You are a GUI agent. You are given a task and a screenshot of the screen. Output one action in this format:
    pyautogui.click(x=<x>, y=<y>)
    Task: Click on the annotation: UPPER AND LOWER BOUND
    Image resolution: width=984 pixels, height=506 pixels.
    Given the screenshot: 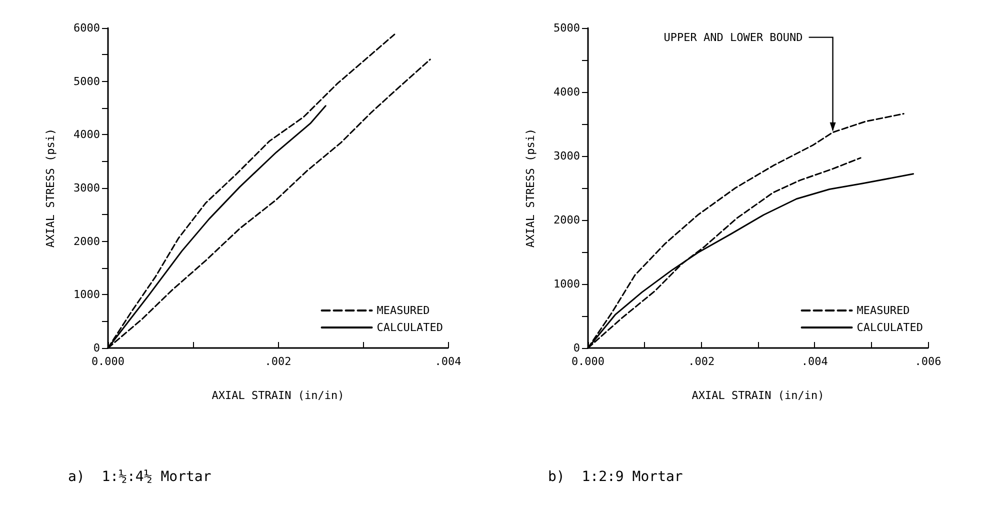 What is the action you would take?
    pyautogui.click(x=733, y=37)
    